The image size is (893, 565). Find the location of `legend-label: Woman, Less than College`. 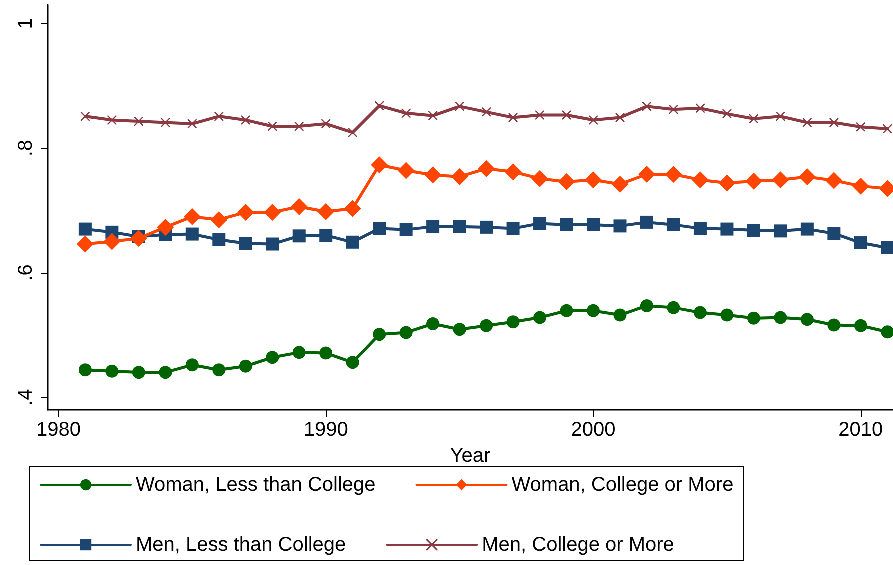

legend-label: Woman, Less than College is located at coordinates (256, 485).